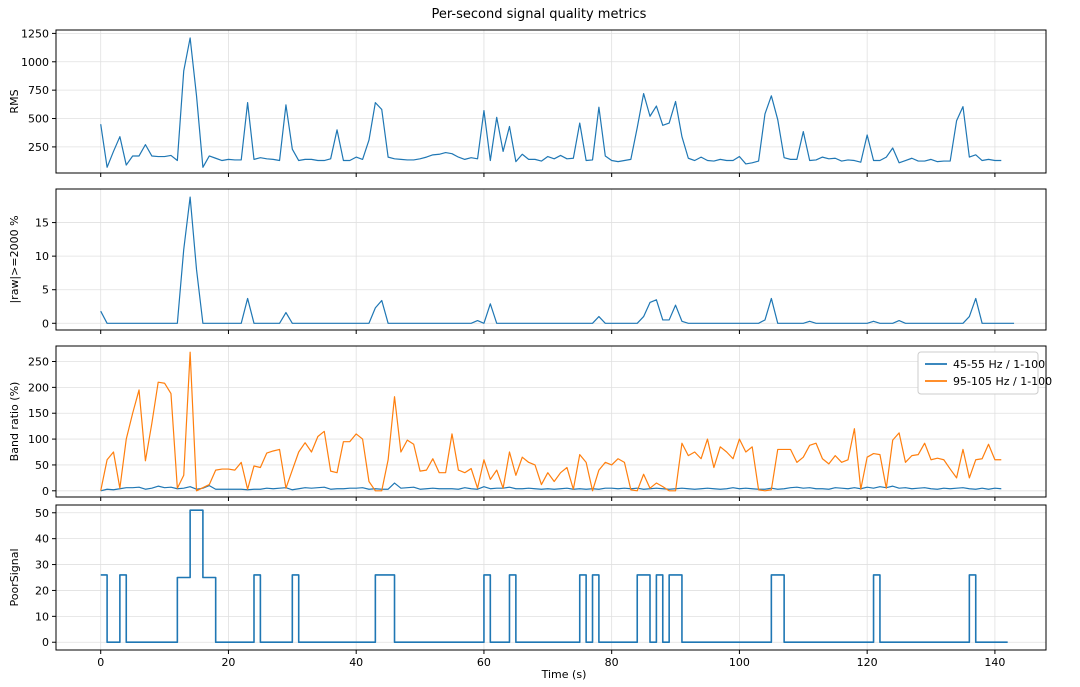 This screenshot has width=1080, height=687. What do you see at coordinates (14, 422) in the screenshot?
I see `y-axis-label: Band ratio (%)` at bounding box center [14, 422].